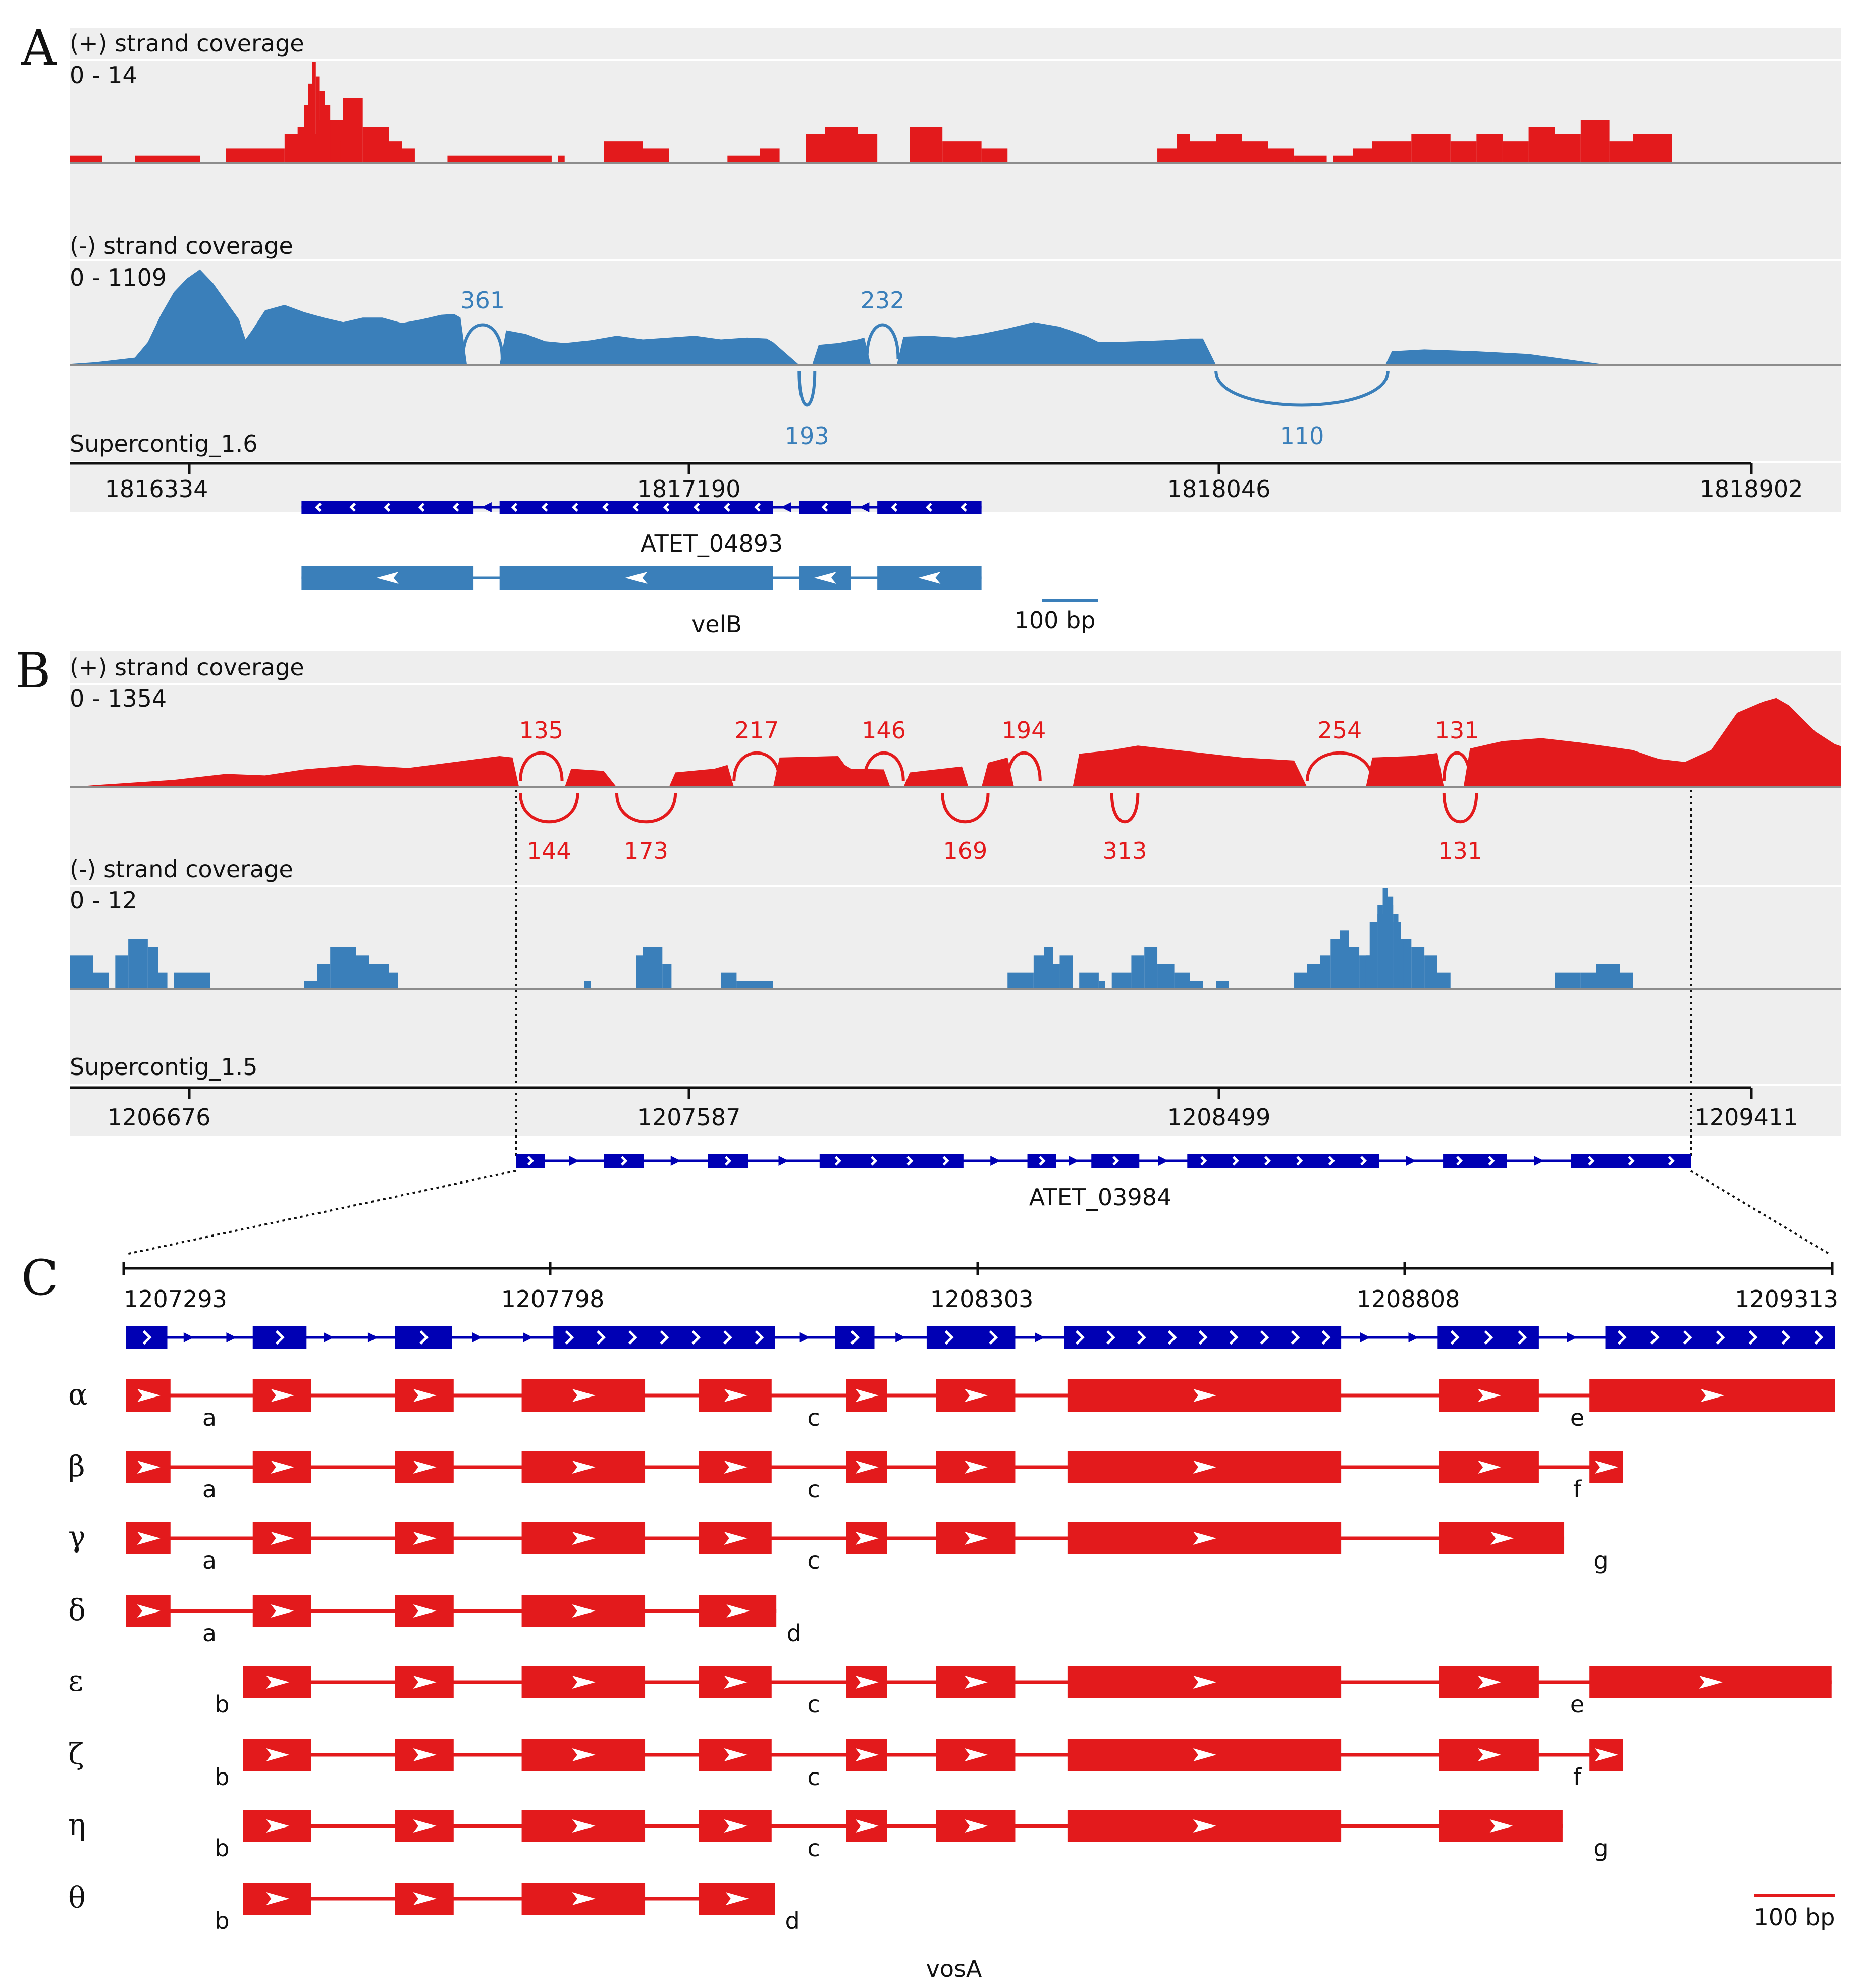 This screenshot has width=1867, height=1988. Describe the element at coordinates (77, 1825) in the screenshot. I see `isoform-eta-label: η` at that location.